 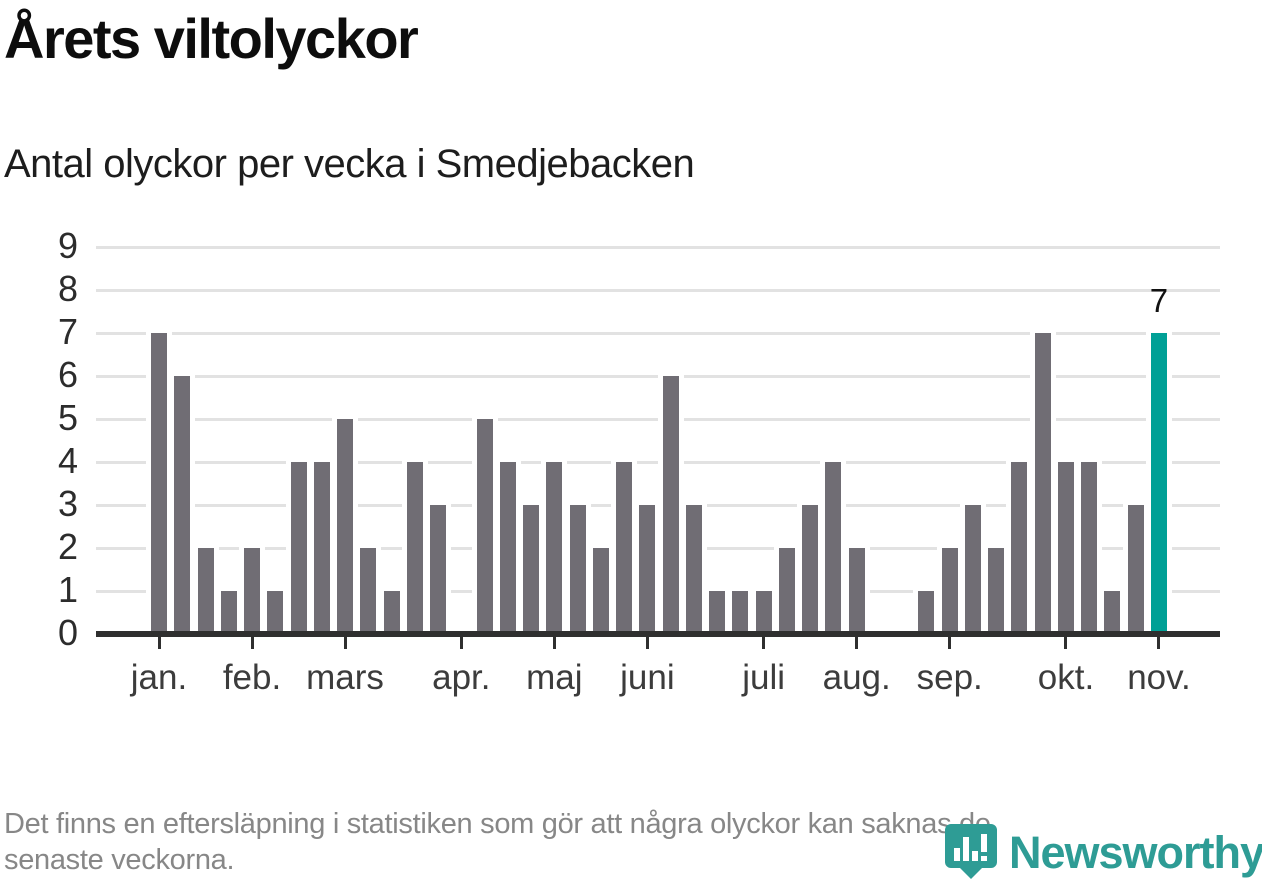 What do you see at coordinates (349, 164) in the screenshot?
I see `chart-subtitle: Antal olyckor per vecka i Smedjebacken` at bounding box center [349, 164].